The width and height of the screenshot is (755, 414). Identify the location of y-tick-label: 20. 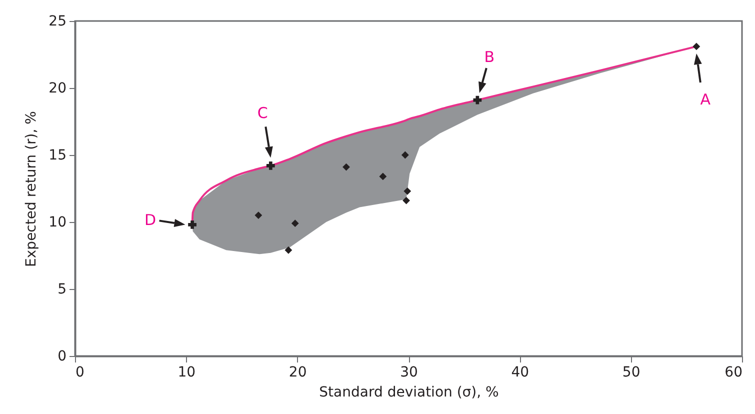
(57, 88).